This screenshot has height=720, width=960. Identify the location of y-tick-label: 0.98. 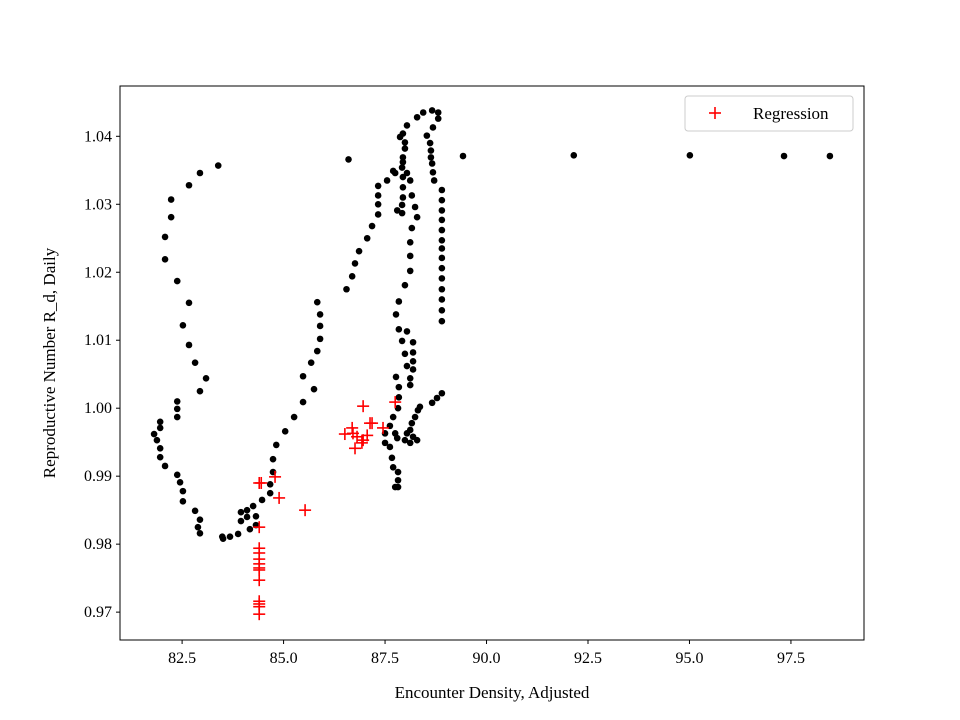
(98, 544).